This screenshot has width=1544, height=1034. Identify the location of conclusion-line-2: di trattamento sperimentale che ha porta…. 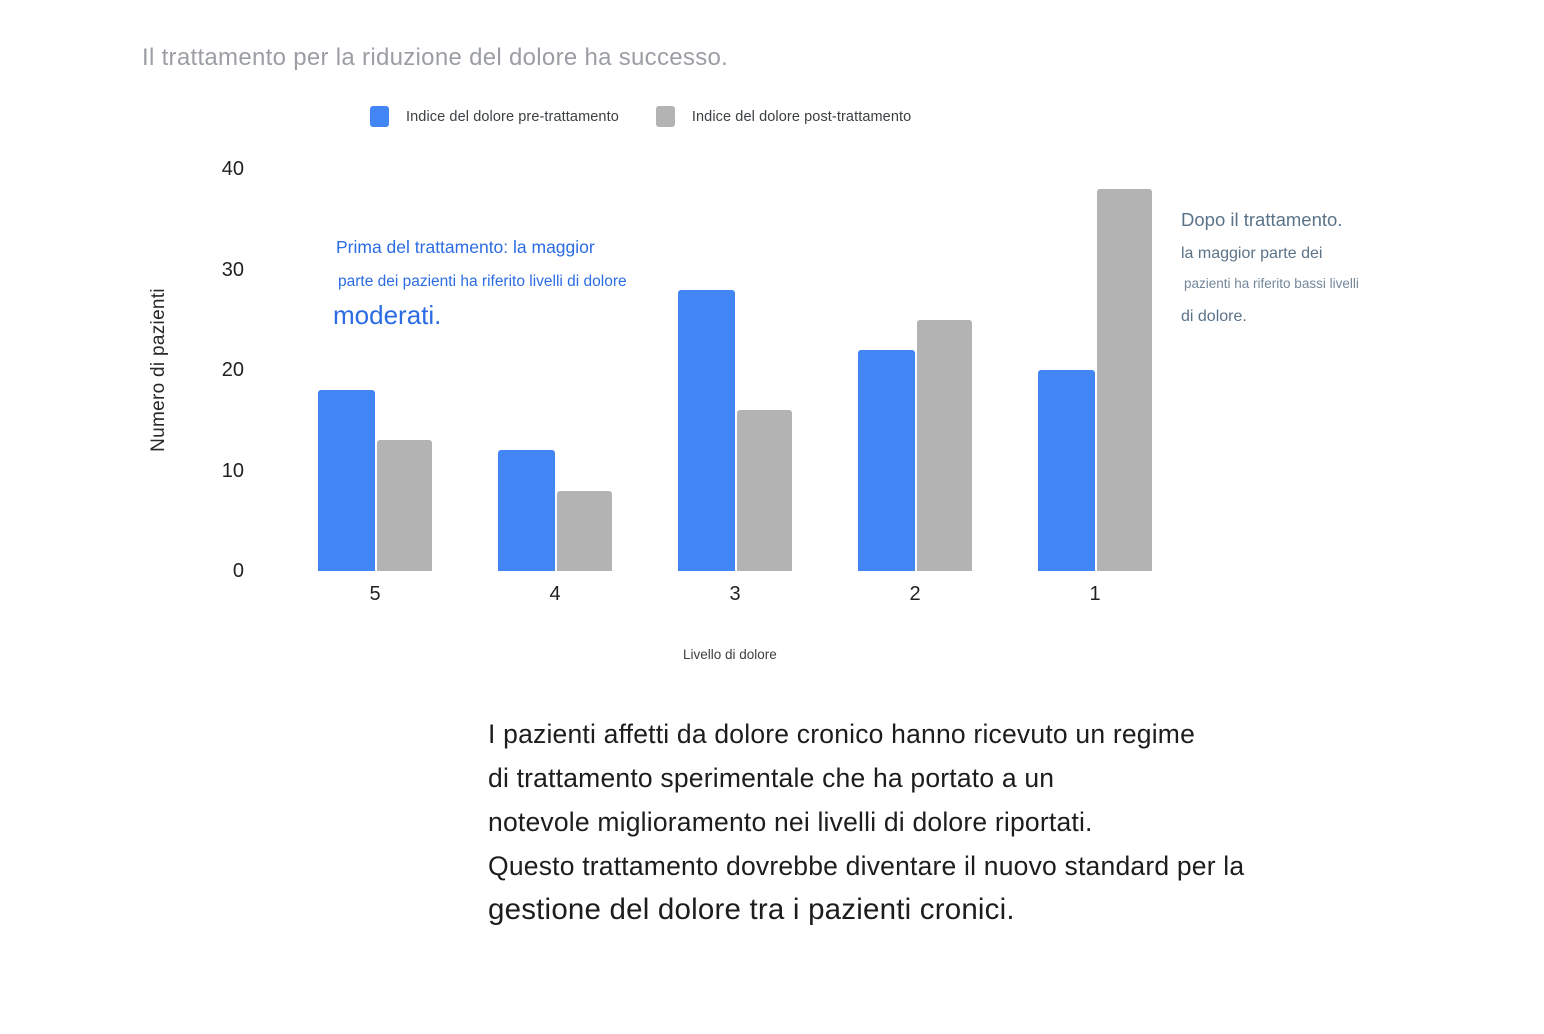
(771, 778).